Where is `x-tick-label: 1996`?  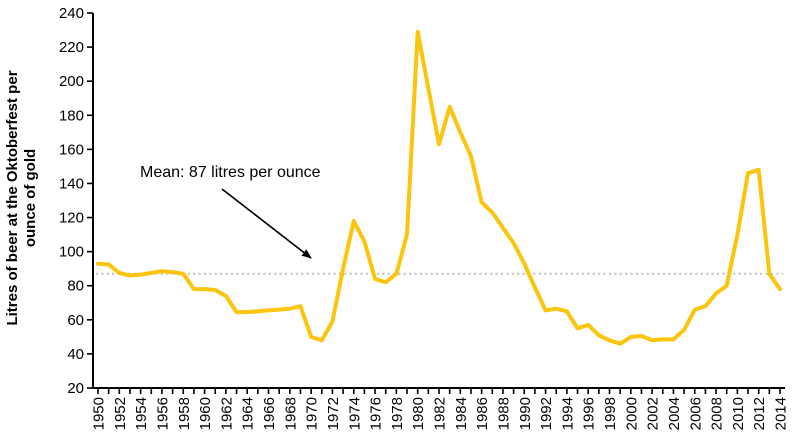
x-tick-label: 1996 is located at coordinates (589, 413).